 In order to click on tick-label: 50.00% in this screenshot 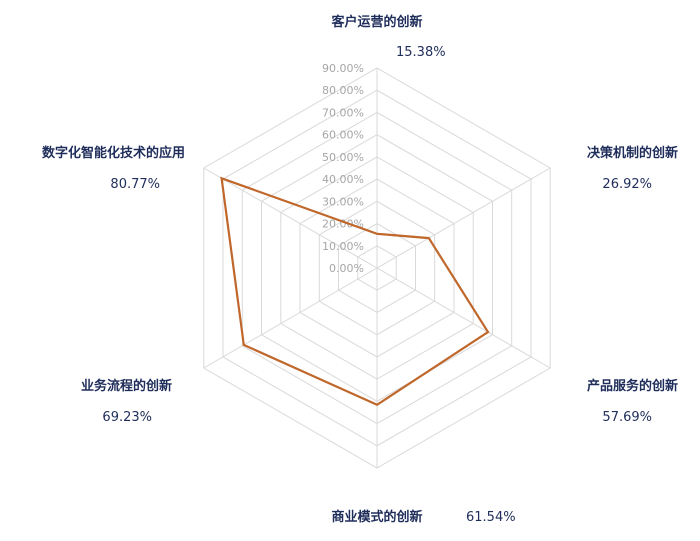, I will do `click(343, 157)`.